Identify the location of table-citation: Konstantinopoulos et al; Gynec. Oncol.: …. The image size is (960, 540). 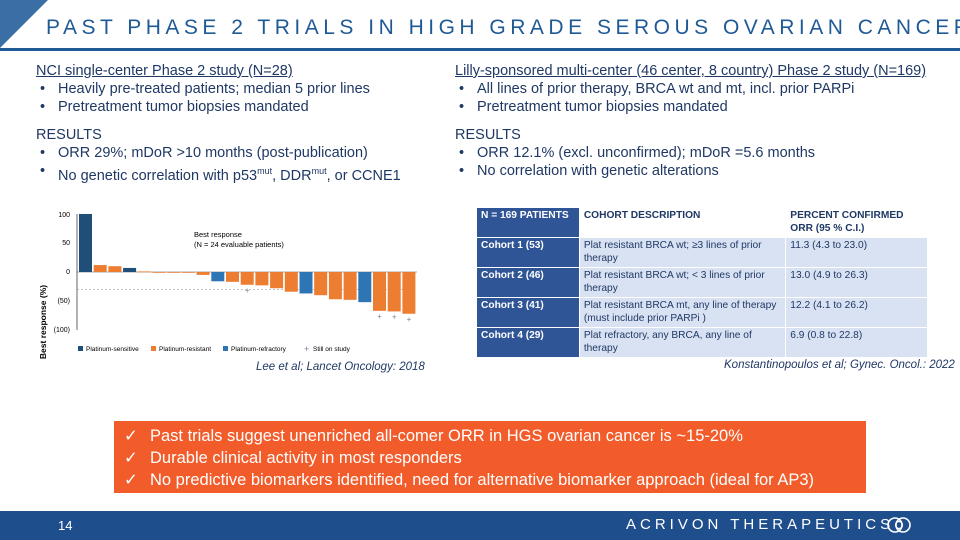
(839, 365).